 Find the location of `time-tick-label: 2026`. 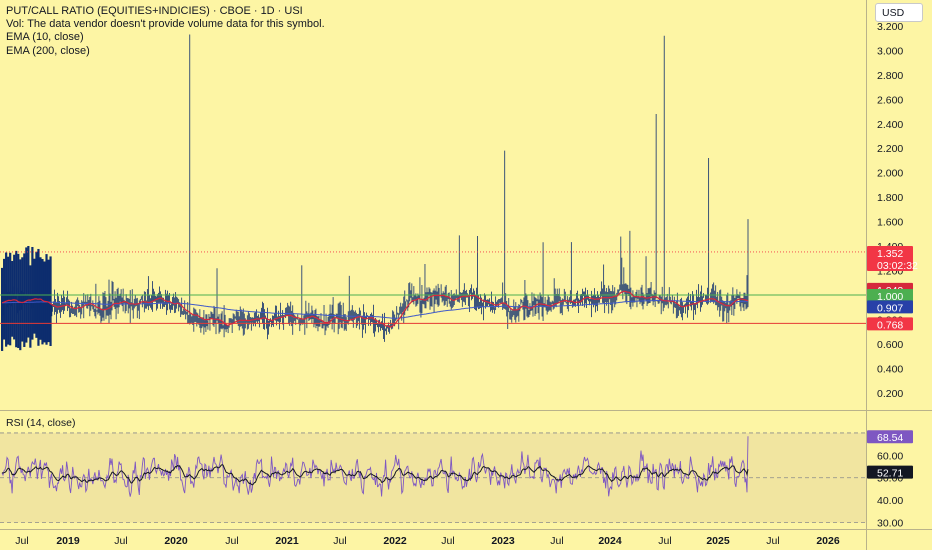

time-tick-label: 2026 is located at coordinates (828, 541).